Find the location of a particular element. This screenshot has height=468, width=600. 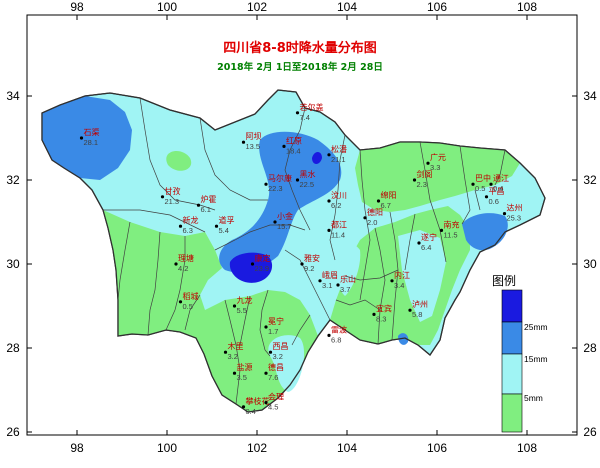

station: 剑阁2.3 is located at coordinates (422, 179).